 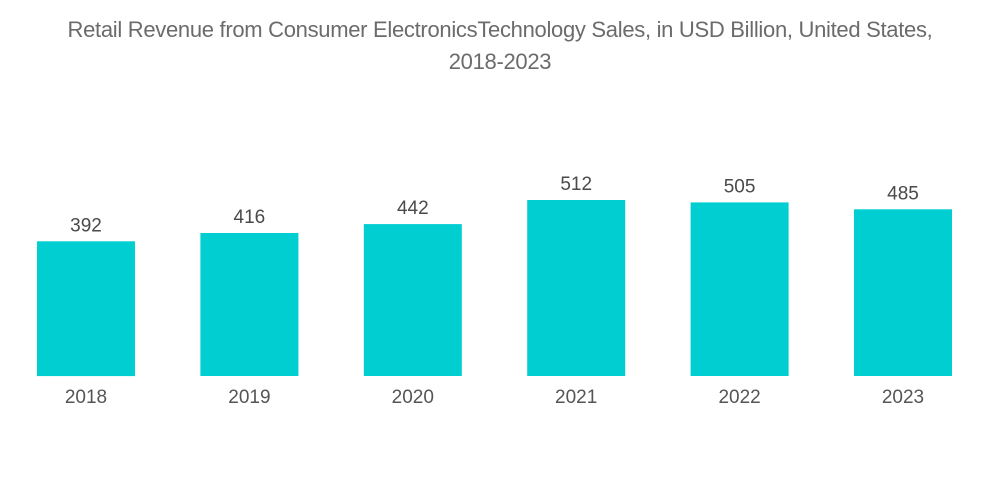 What do you see at coordinates (412, 300) in the screenshot?
I see `bar-2020` at bounding box center [412, 300].